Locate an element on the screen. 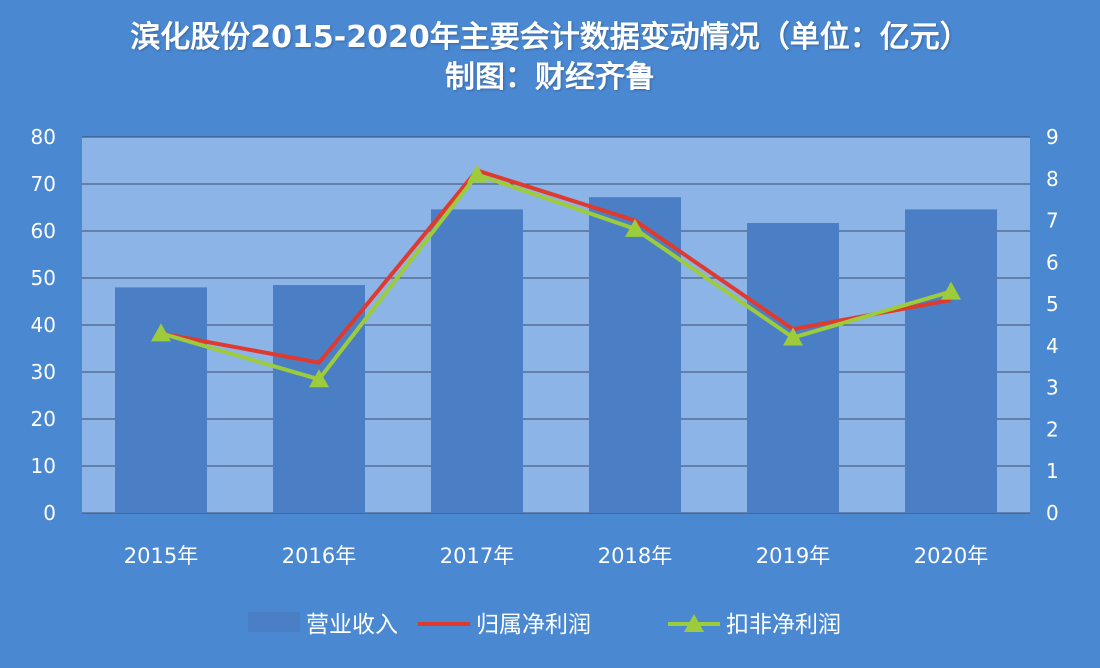  y-right-tick-label: 7 is located at coordinates (1052, 221).